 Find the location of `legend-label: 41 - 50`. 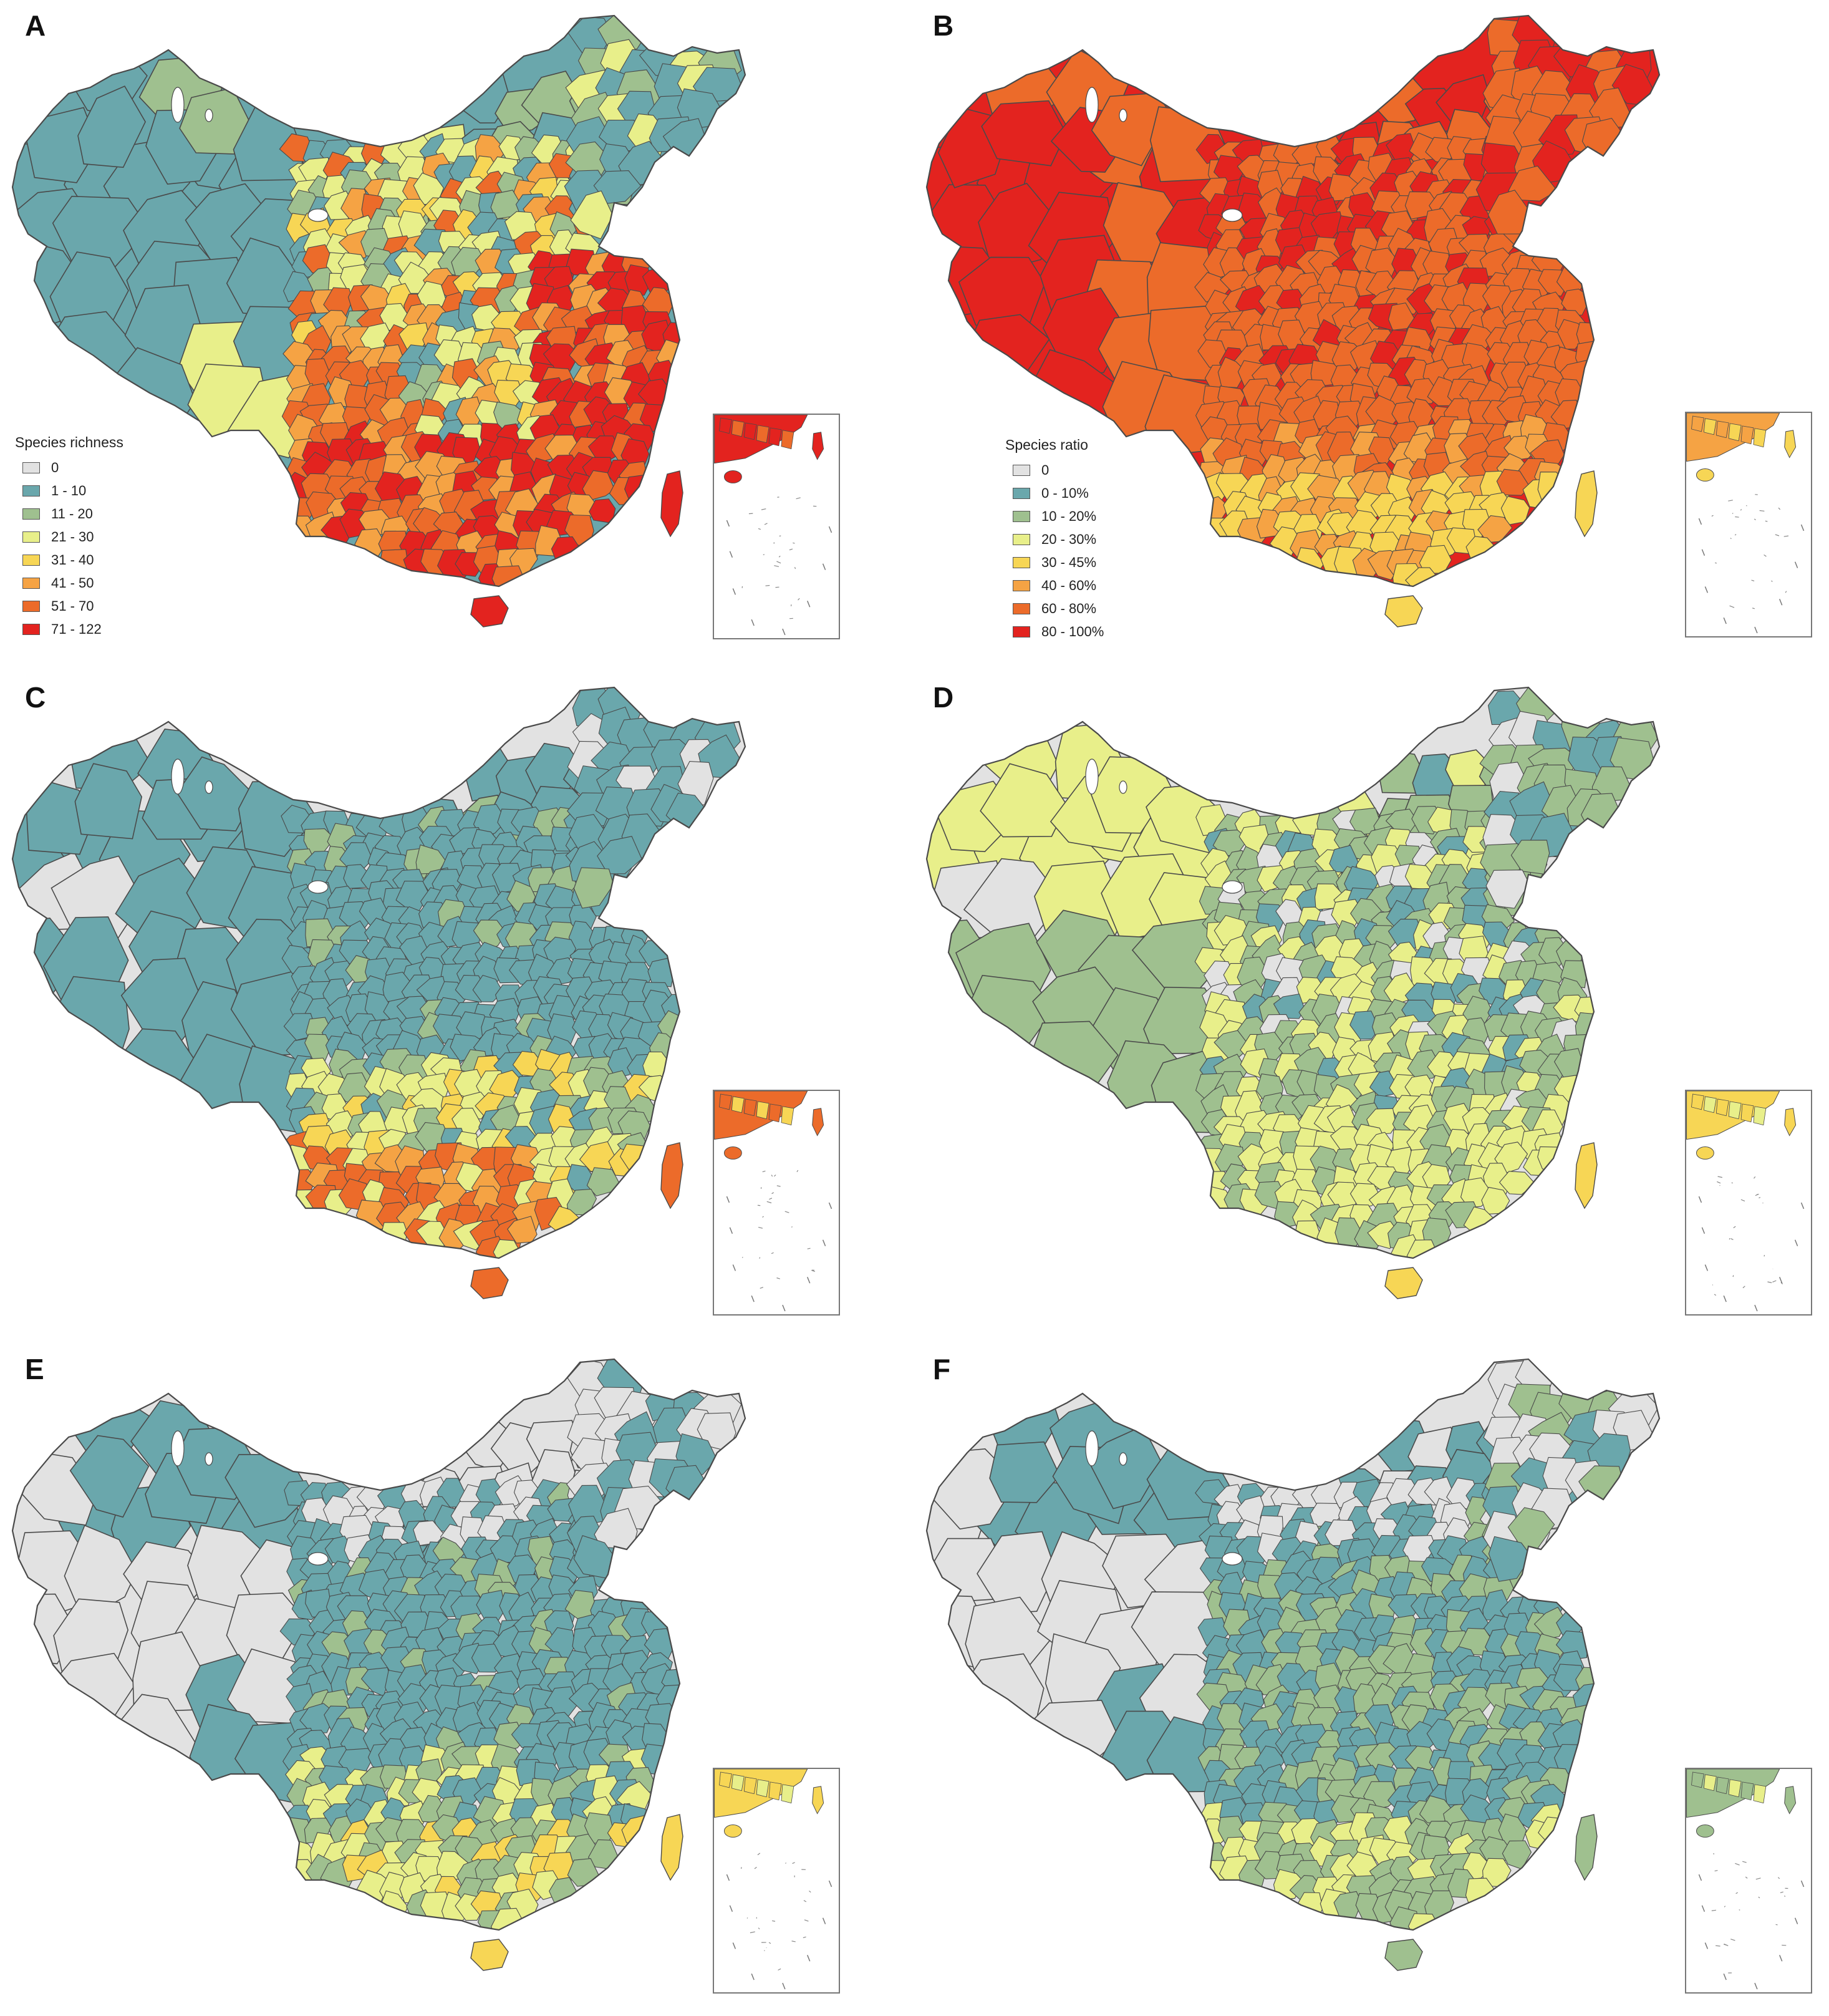

legend-label: 41 - 50 is located at coordinates (72, 582).